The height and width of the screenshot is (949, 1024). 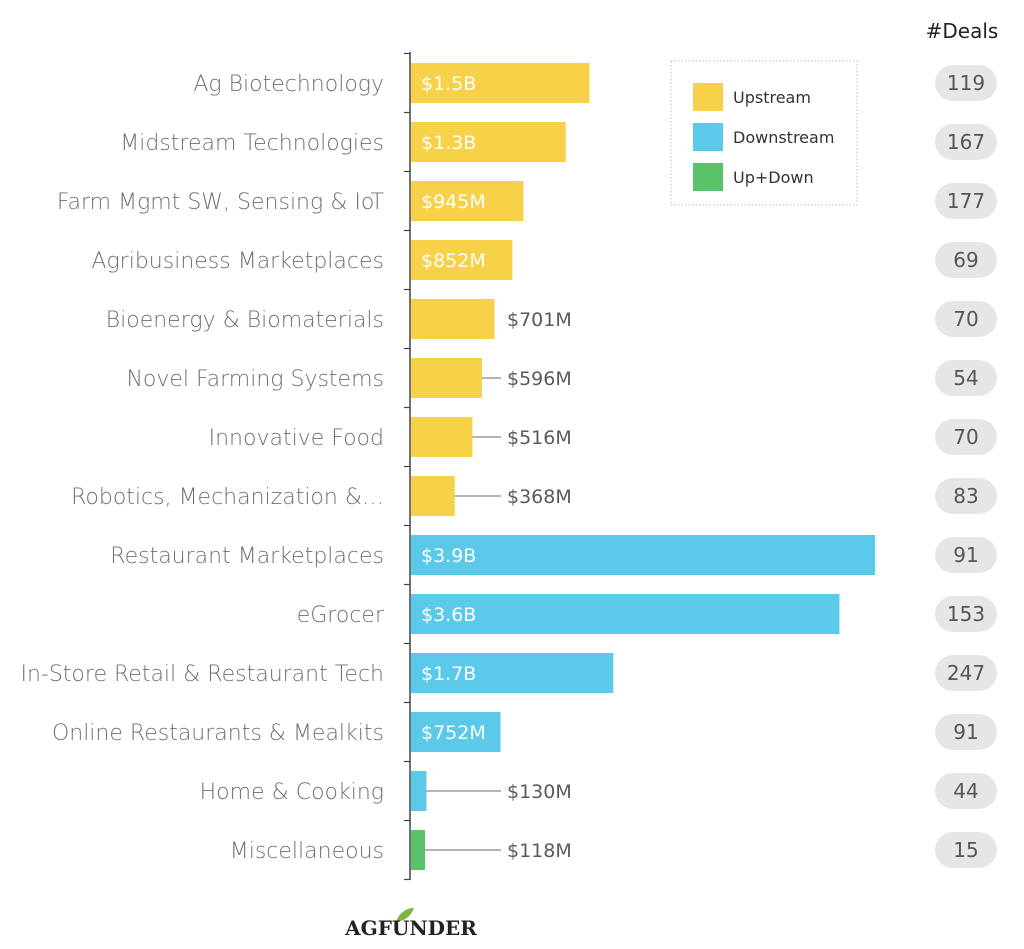 What do you see at coordinates (783, 137) in the screenshot?
I see `legend-label: Downstream` at bounding box center [783, 137].